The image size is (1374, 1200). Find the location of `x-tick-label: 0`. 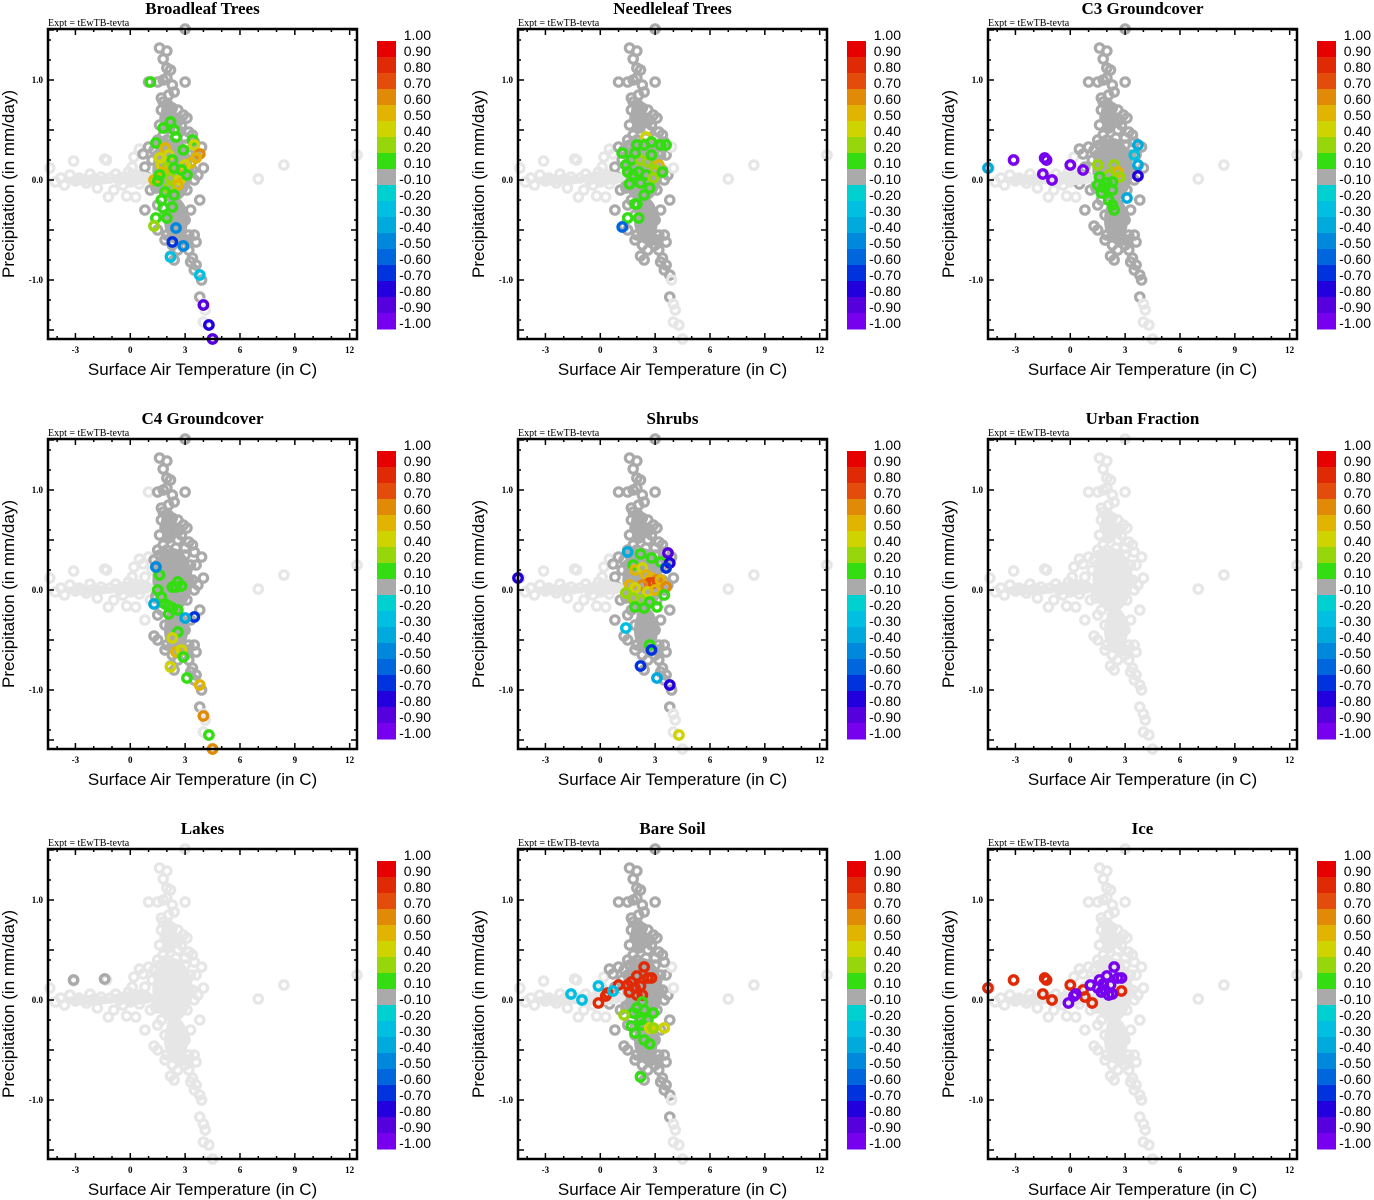

x-tick-label: 0 is located at coordinates (130, 350).